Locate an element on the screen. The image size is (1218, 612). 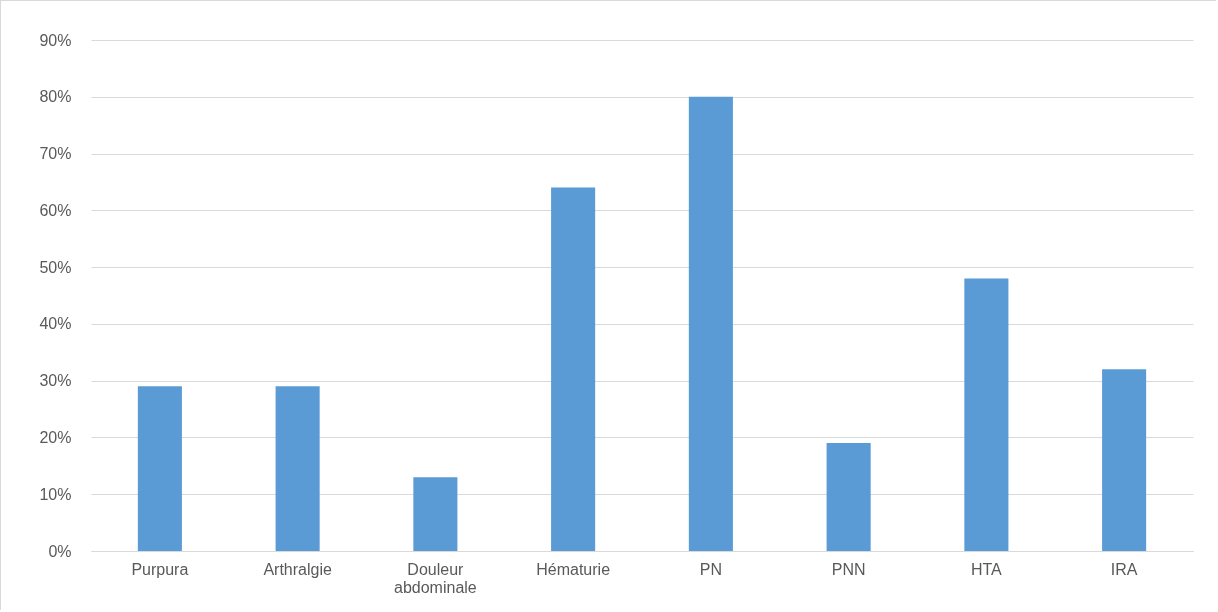
x-tick-label: PNN is located at coordinates (848, 569).